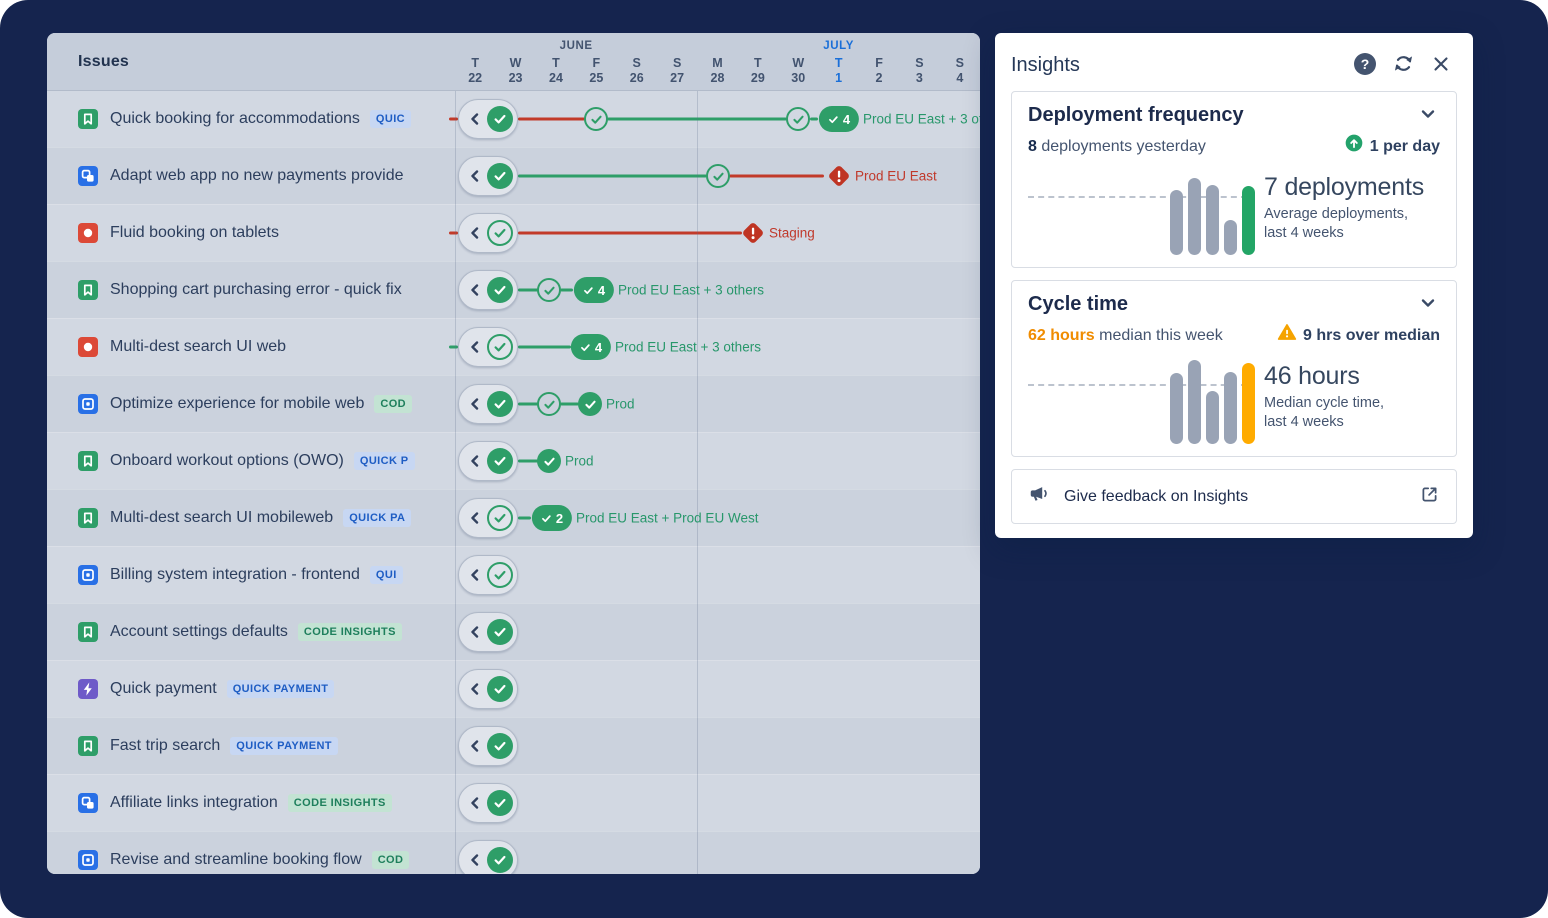  What do you see at coordinates (1121, 146) in the screenshot?
I see `summary-text: deployments yesterday` at bounding box center [1121, 146].